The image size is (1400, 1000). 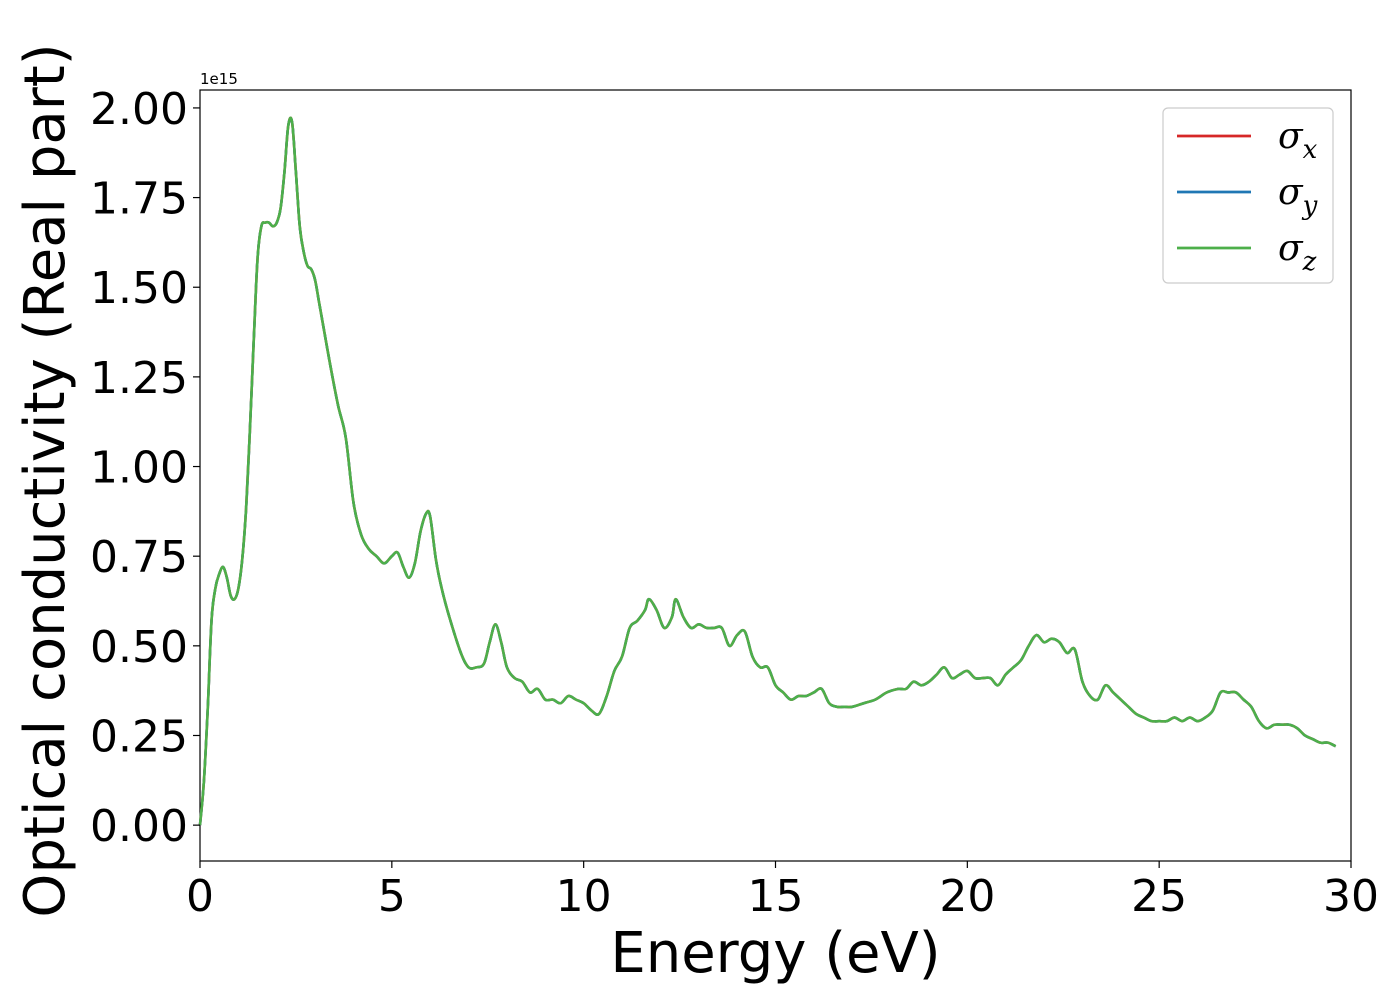 I want to click on y-tick-label: 2.00, so click(x=139, y=109).